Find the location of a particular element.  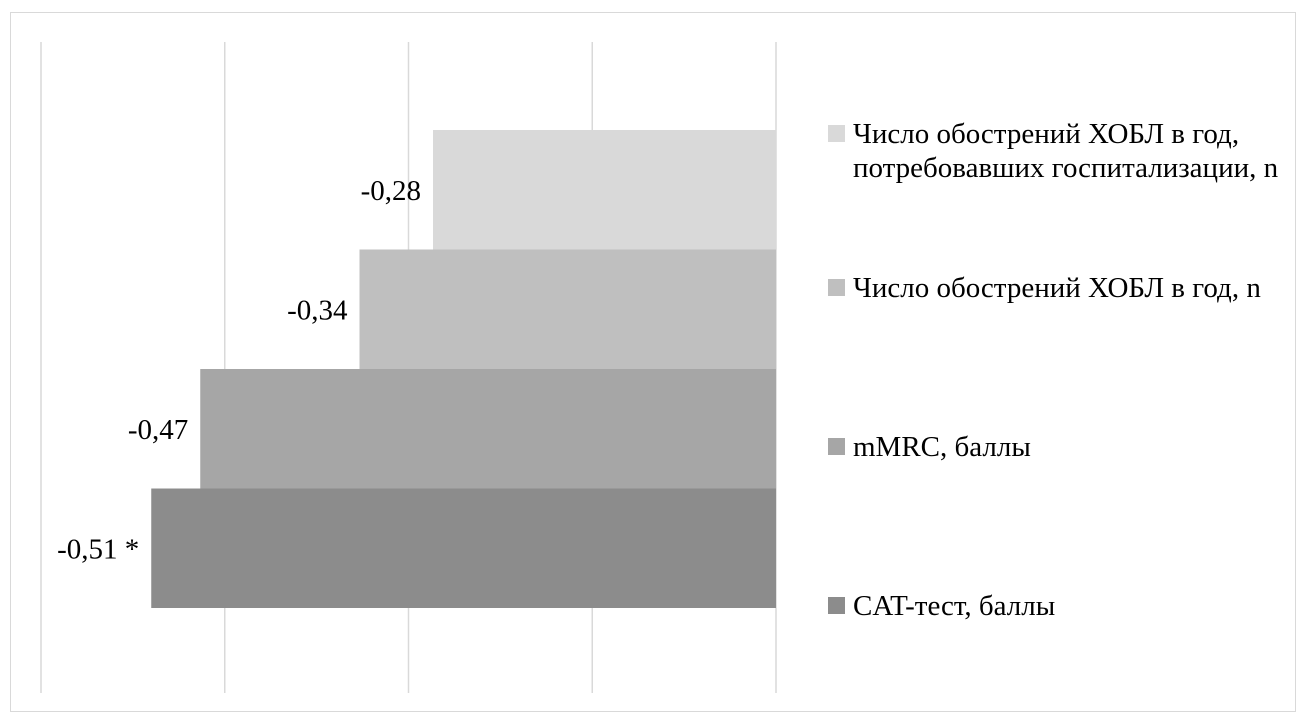

legend-label: Число обострений ХОБЛ в год, n is located at coordinates (1057, 288).